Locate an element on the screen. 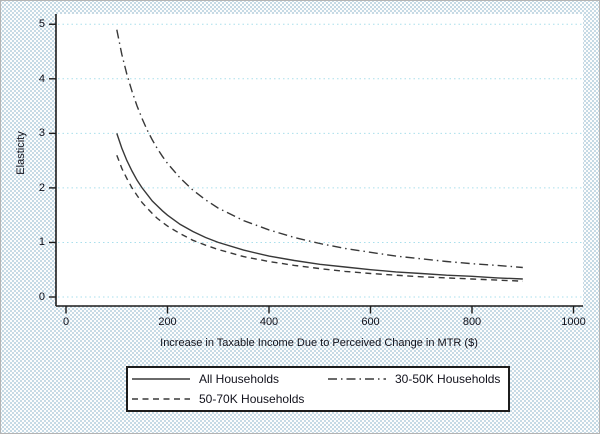 The image size is (600, 434). legend-line-sample-dashdot is located at coordinates (357, 379).